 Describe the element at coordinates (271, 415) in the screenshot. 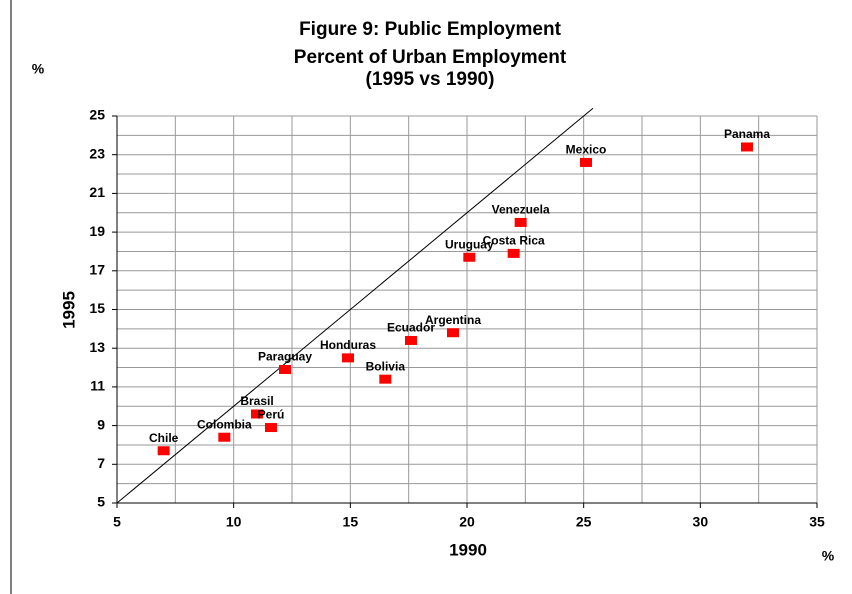

I see `point-label: Perú` at that location.